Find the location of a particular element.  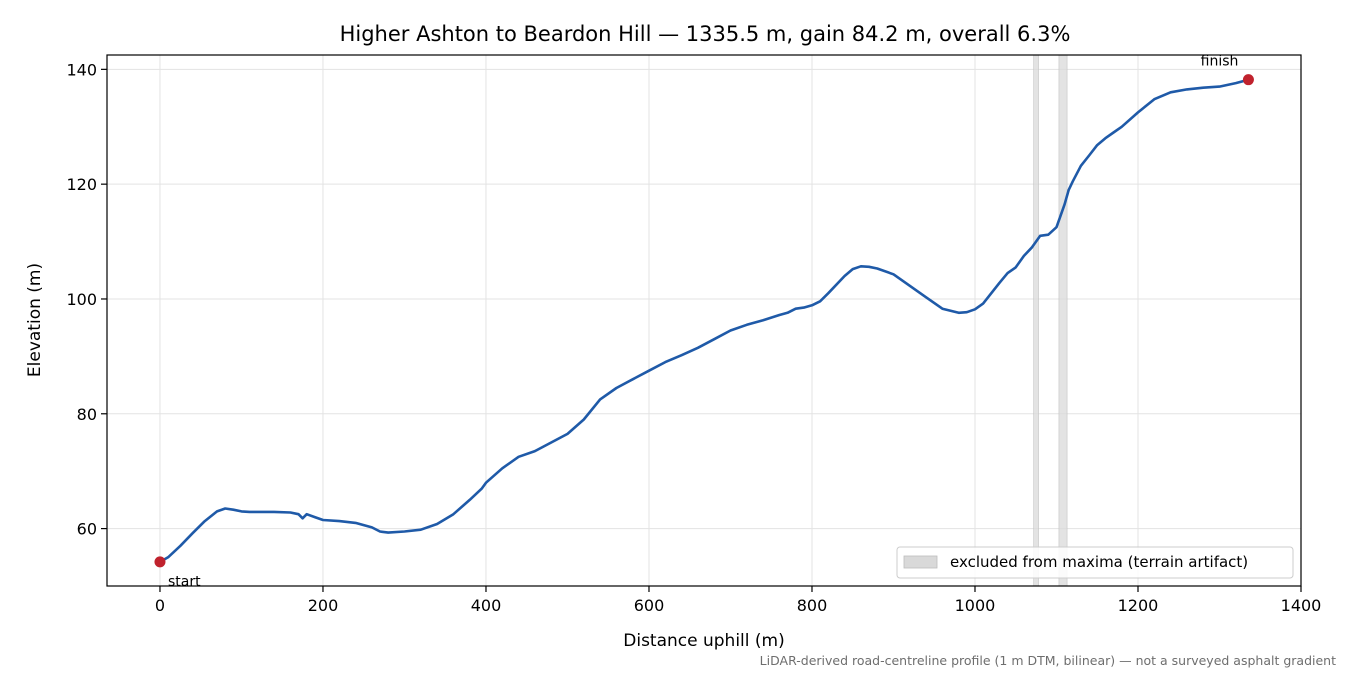

x-tick-label: 800 is located at coordinates (812, 605).